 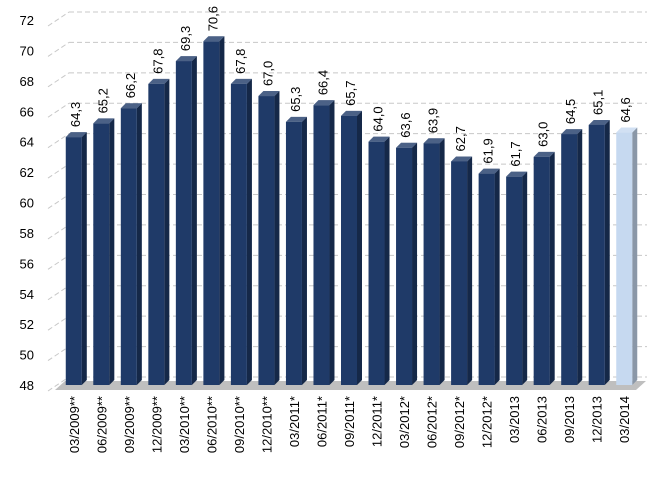 What do you see at coordinates (515, 153) in the screenshot?
I see `value-label: 61,7` at bounding box center [515, 153].